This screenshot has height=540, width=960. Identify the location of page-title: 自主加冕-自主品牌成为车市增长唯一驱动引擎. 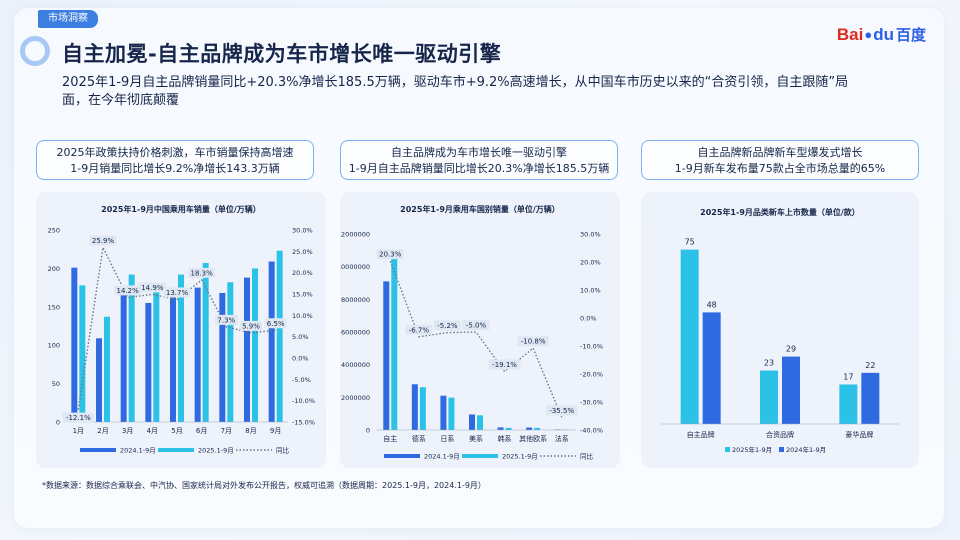
(282, 54).